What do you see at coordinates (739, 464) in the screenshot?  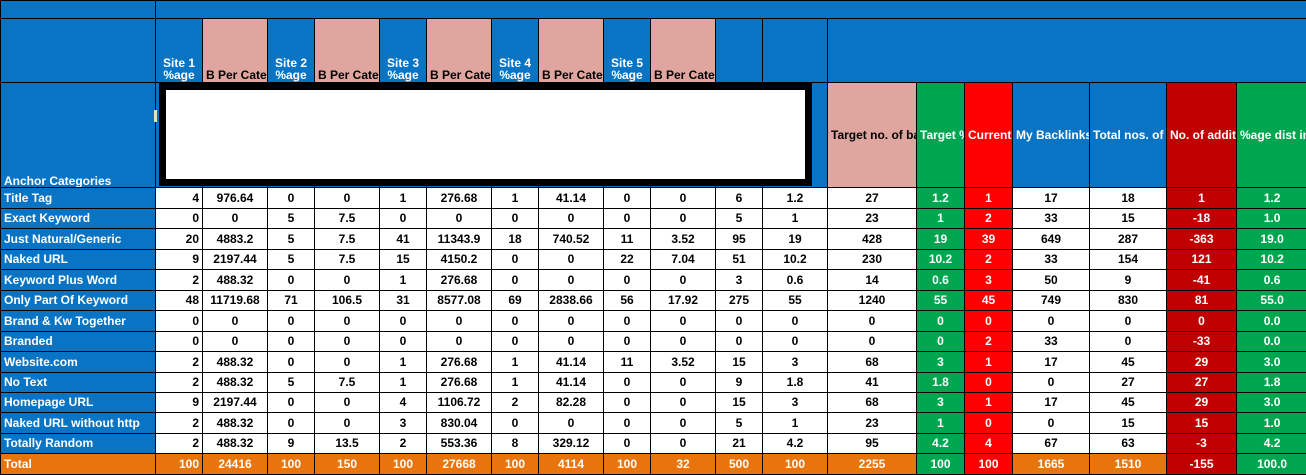 I see `total-col12: 500` at bounding box center [739, 464].